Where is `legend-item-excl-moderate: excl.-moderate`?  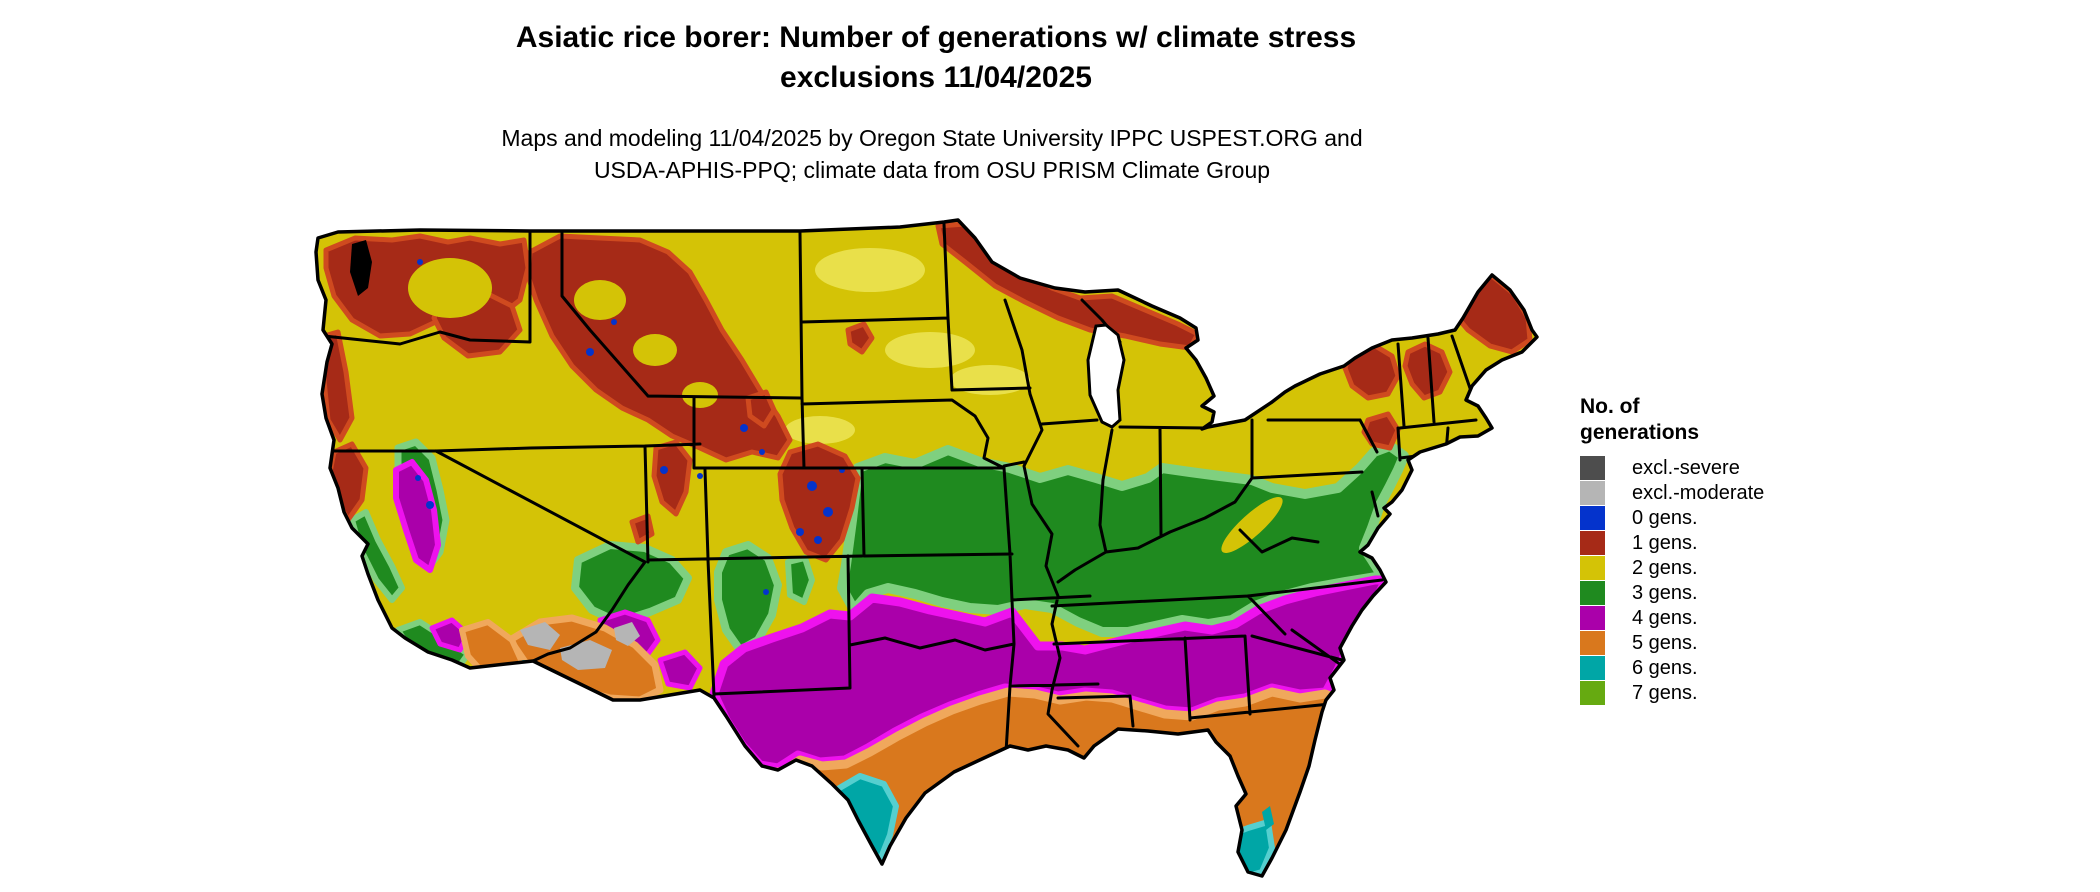
legend-item-excl-moderate: excl.-moderate is located at coordinates (1672, 493).